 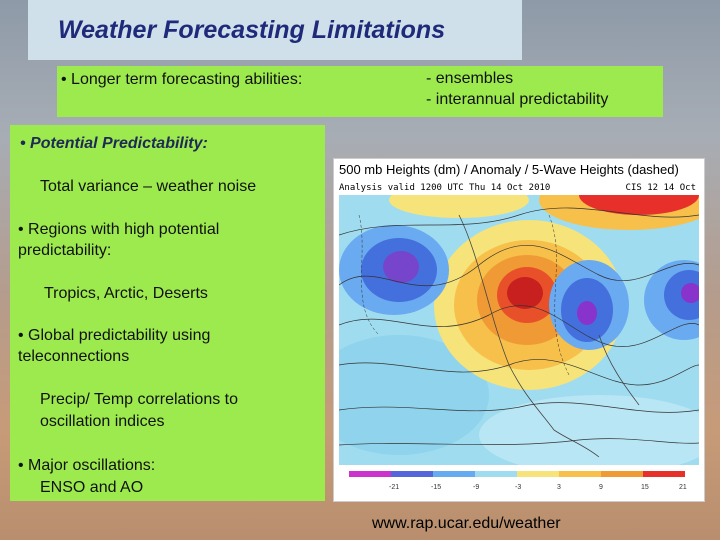 What do you see at coordinates (126, 293) in the screenshot?
I see `regions-list: Tropics, Arctic, Deserts` at bounding box center [126, 293].